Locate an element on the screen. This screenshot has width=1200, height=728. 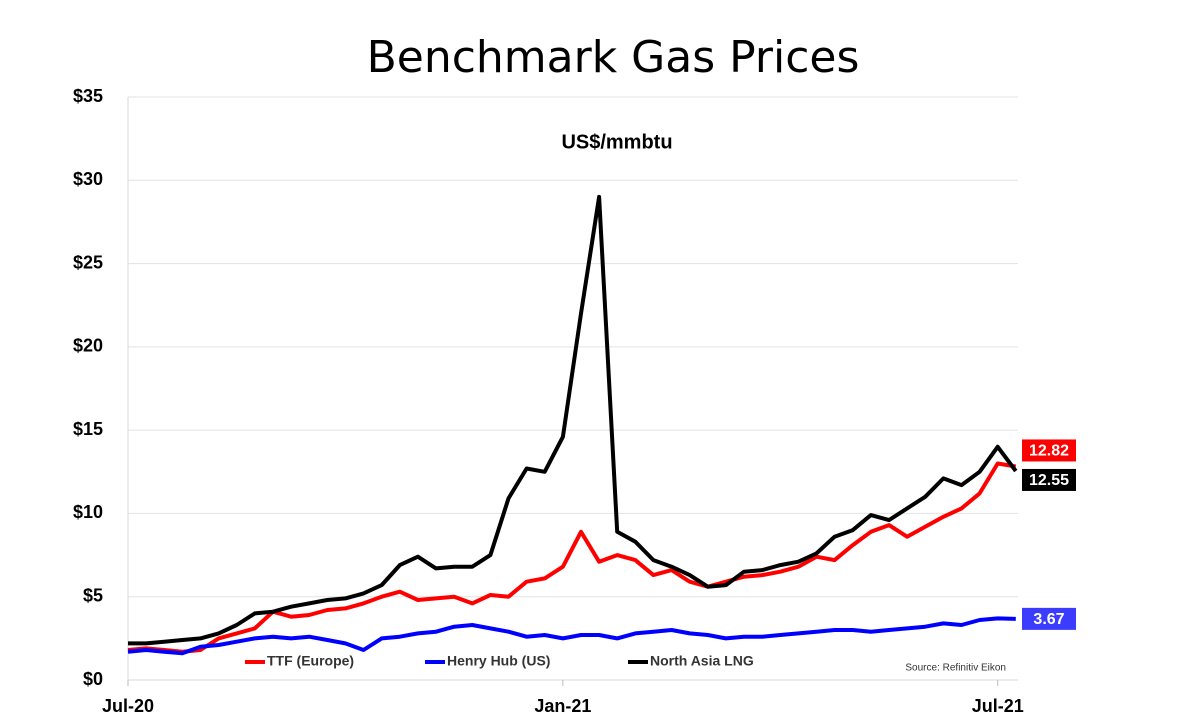
end-label: 12.82 is located at coordinates (1049, 450).